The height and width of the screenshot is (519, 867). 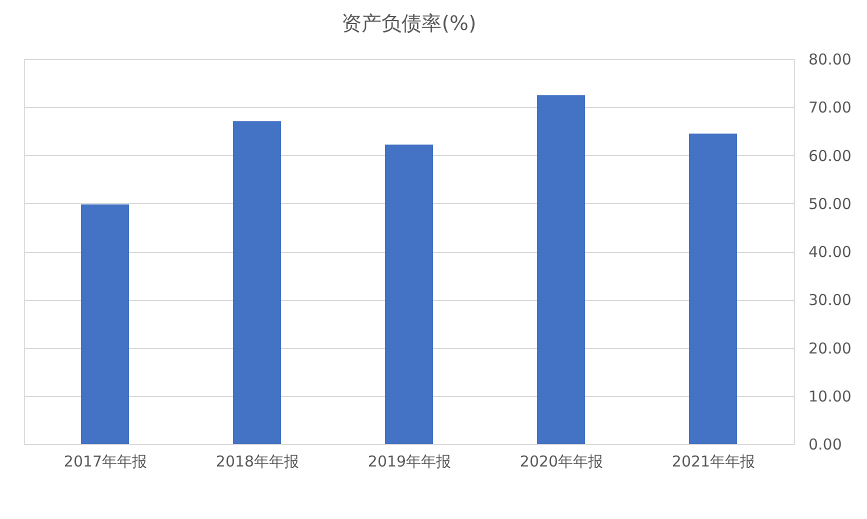 I want to click on y-tick-label: 70.00, so click(x=830, y=107).